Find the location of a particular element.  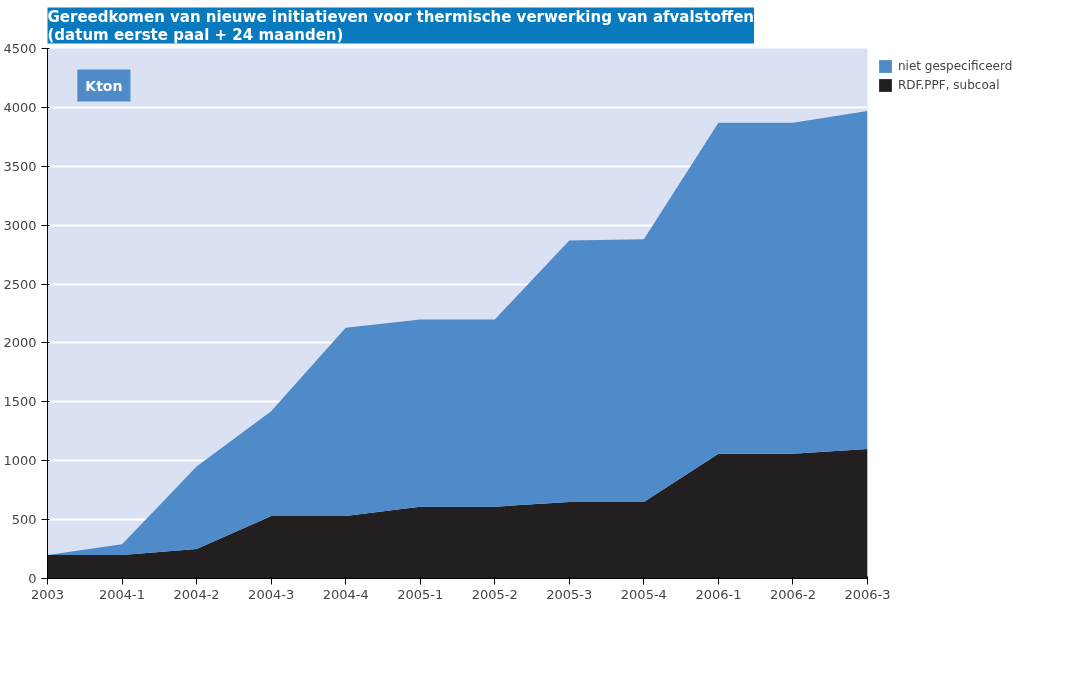

y-tick-label: 0 is located at coordinates (32, 578).